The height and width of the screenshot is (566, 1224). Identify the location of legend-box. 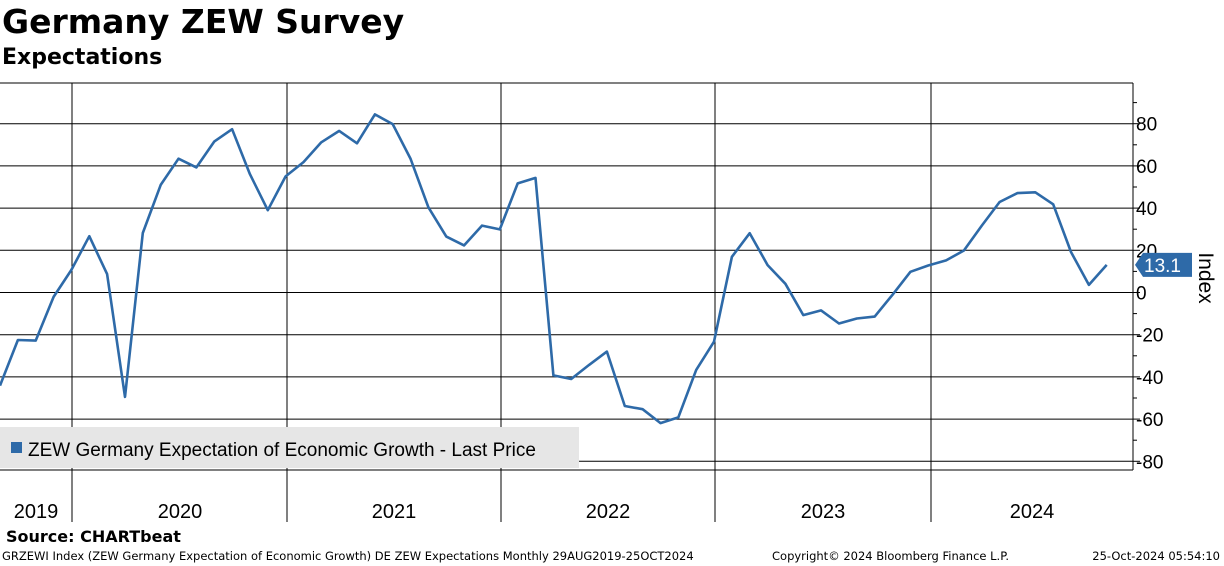
(289, 447).